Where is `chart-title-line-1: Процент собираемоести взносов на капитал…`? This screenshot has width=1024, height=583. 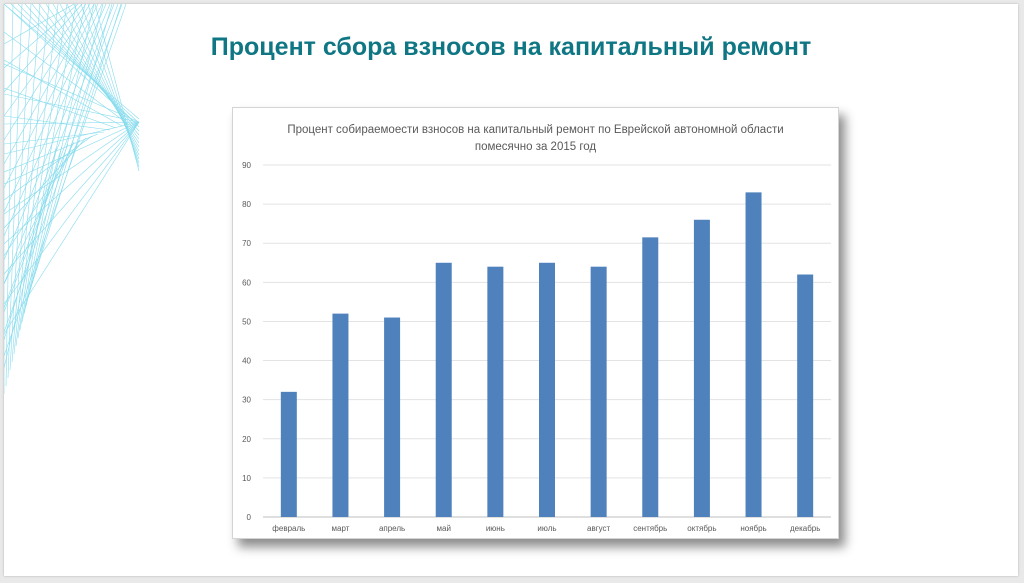 chart-title-line-1: Процент собираемоести взносов на капитал… is located at coordinates (535, 130).